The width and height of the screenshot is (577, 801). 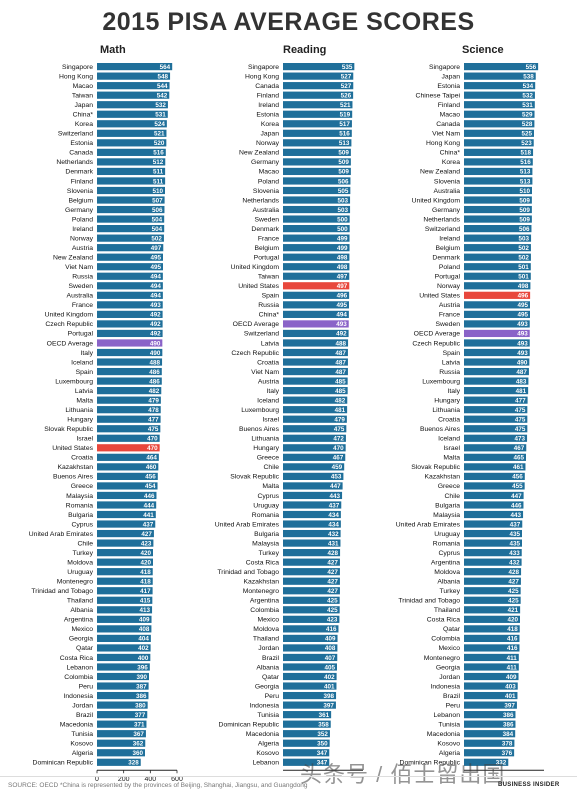 What do you see at coordinates (332, 601) in the screenshot?
I see `reading-value-label: 425` at bounding box center [332, 601].